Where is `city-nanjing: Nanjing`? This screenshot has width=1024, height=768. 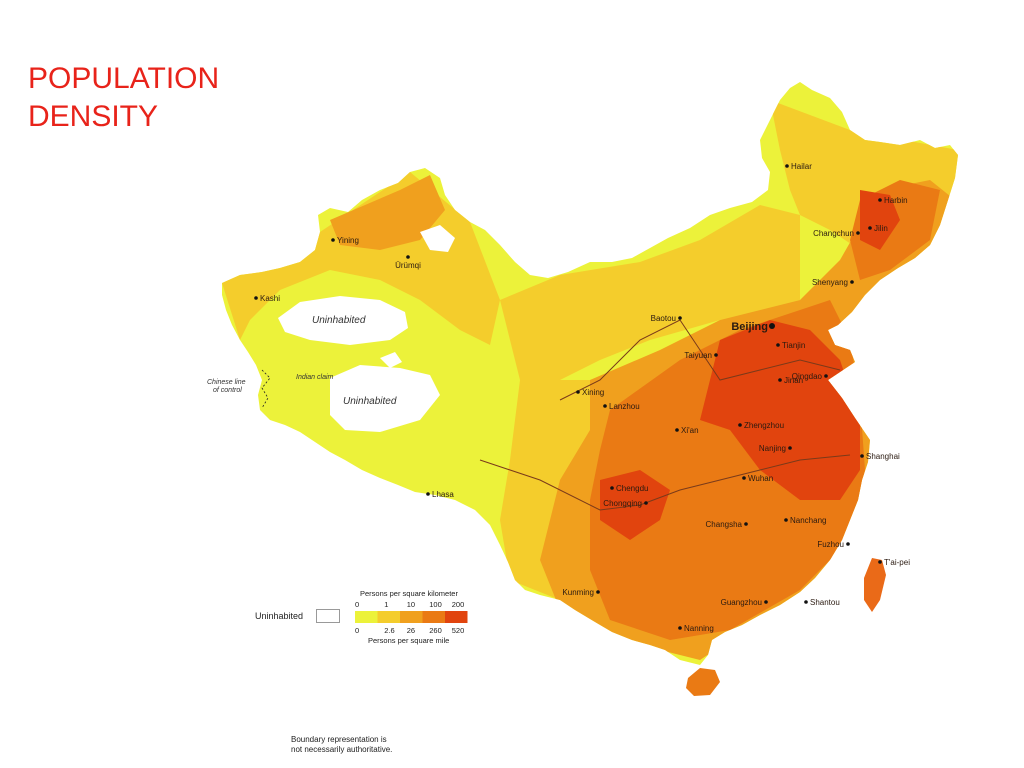
city-nanjing: Nanjing is located at coordinates (775, 448).